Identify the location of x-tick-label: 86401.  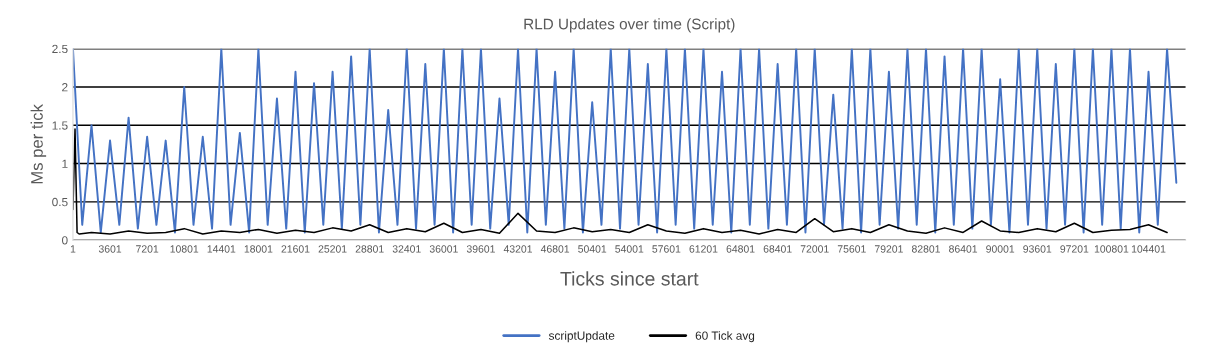
(963, 249).